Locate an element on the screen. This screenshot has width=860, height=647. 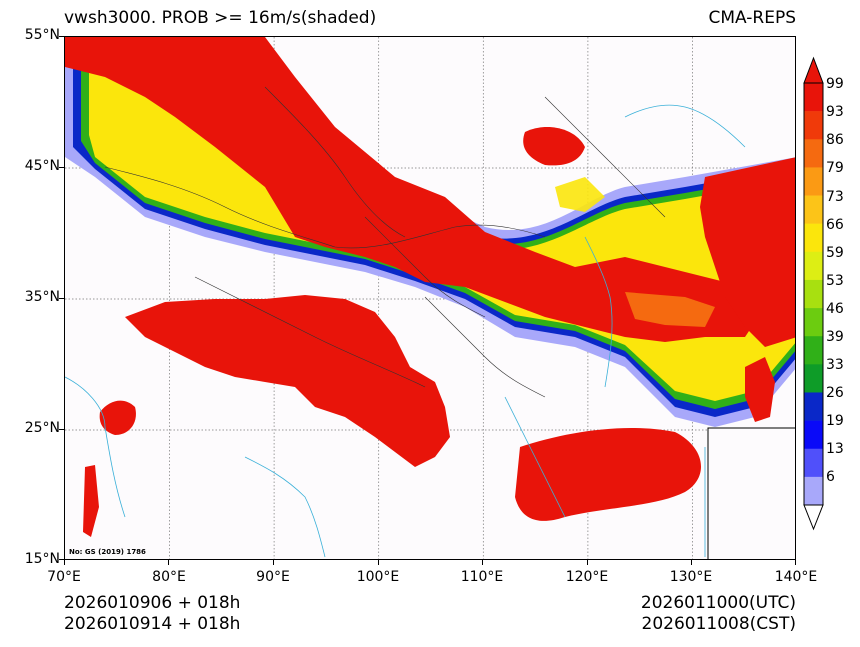
lon-label-70: 70°E is located at coordinates (64, 577).